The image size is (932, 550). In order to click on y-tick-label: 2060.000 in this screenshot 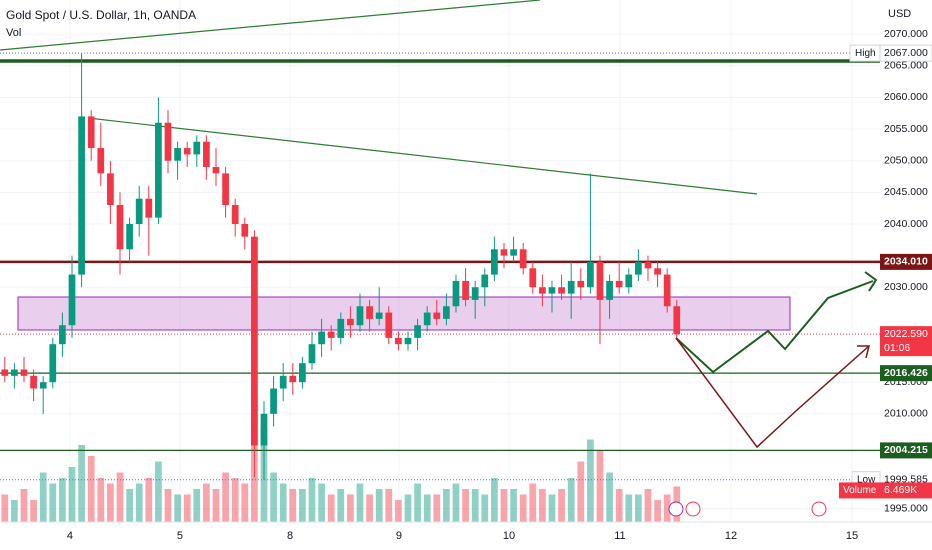, I will do `click(906, 97)`.